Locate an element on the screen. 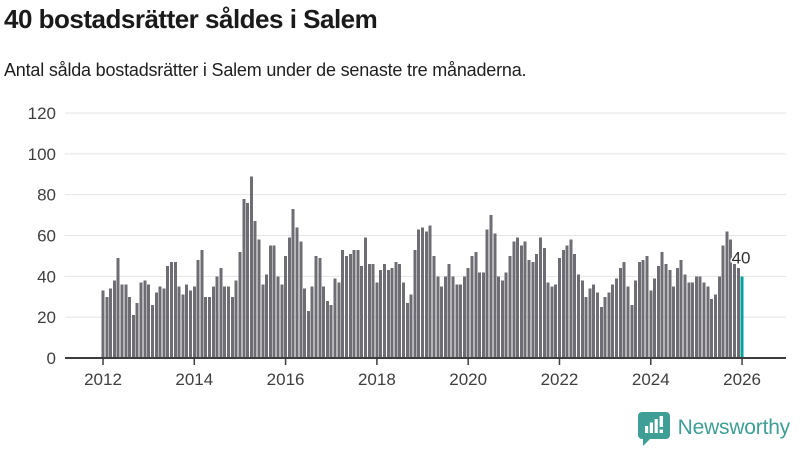  x-tick-label: 2018 is located at coordinates (377, 379).